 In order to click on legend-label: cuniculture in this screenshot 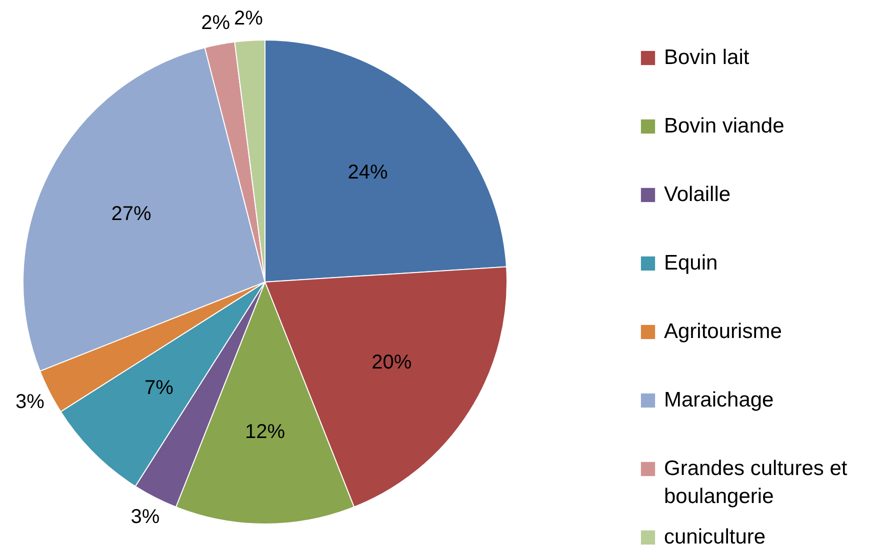, I will do `click(715, 536)`.